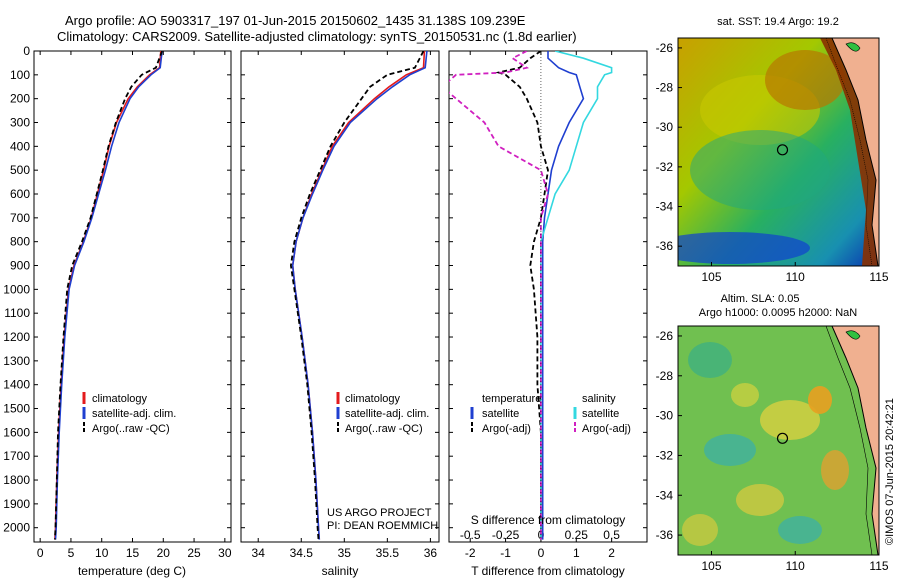  I want to click on sla-map-title-2: Argo h1000: 0.0095 h2000: NaN, so click(778, 313).